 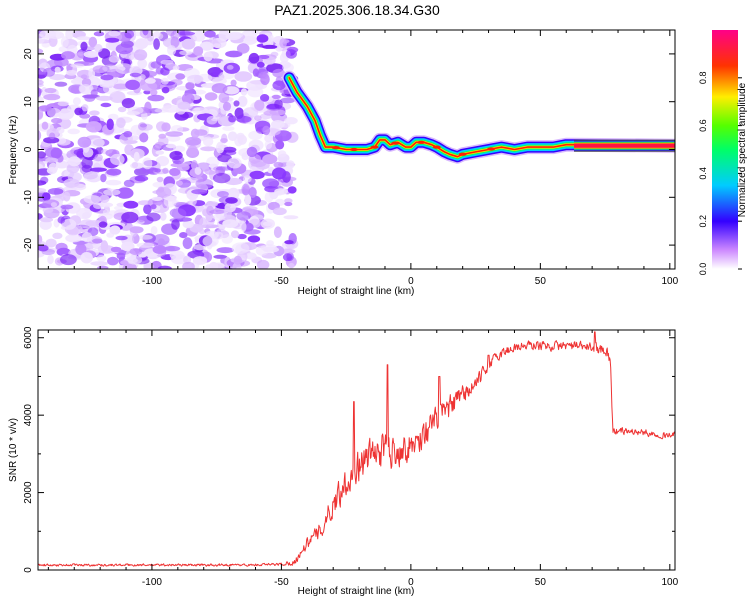 What do you see at coordinates (742, 149) in the screenshot?
I see `colorbar-label: Normalized spectral amplitude` at bounding box center [742, 149].